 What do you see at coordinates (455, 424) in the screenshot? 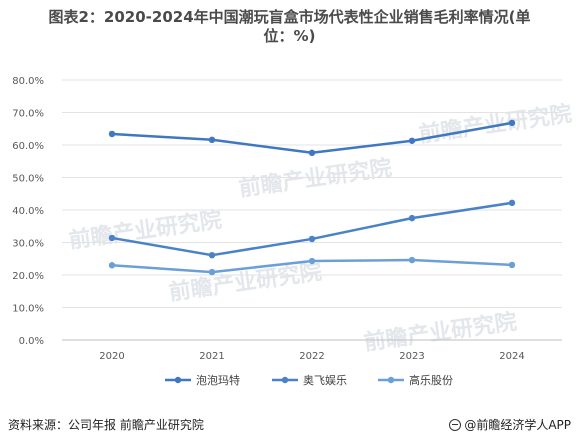
I see `brand-icon` at bounding box center [455, 424].